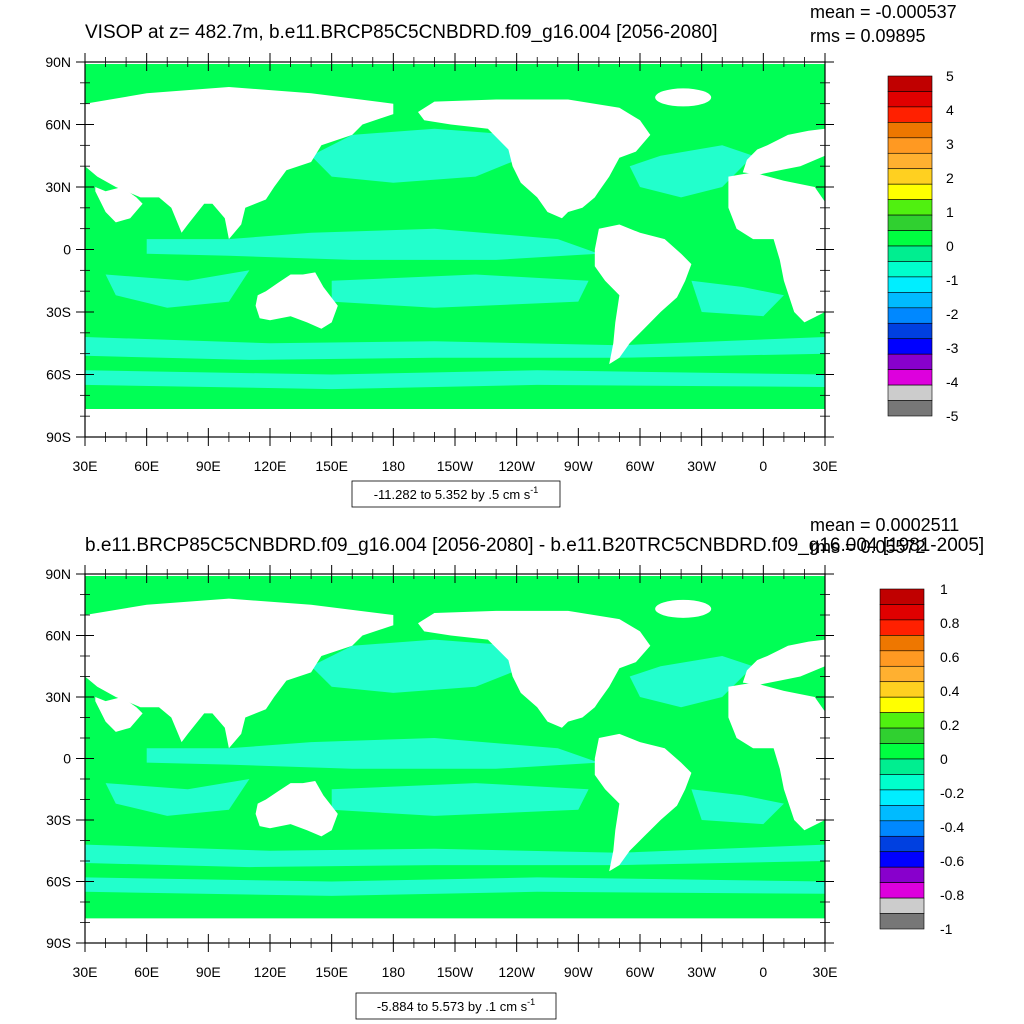  What do you see at coordinates (946, 929) in the screenshot?
I see `colorbar-label: -1` at bounding box center [946, 929].